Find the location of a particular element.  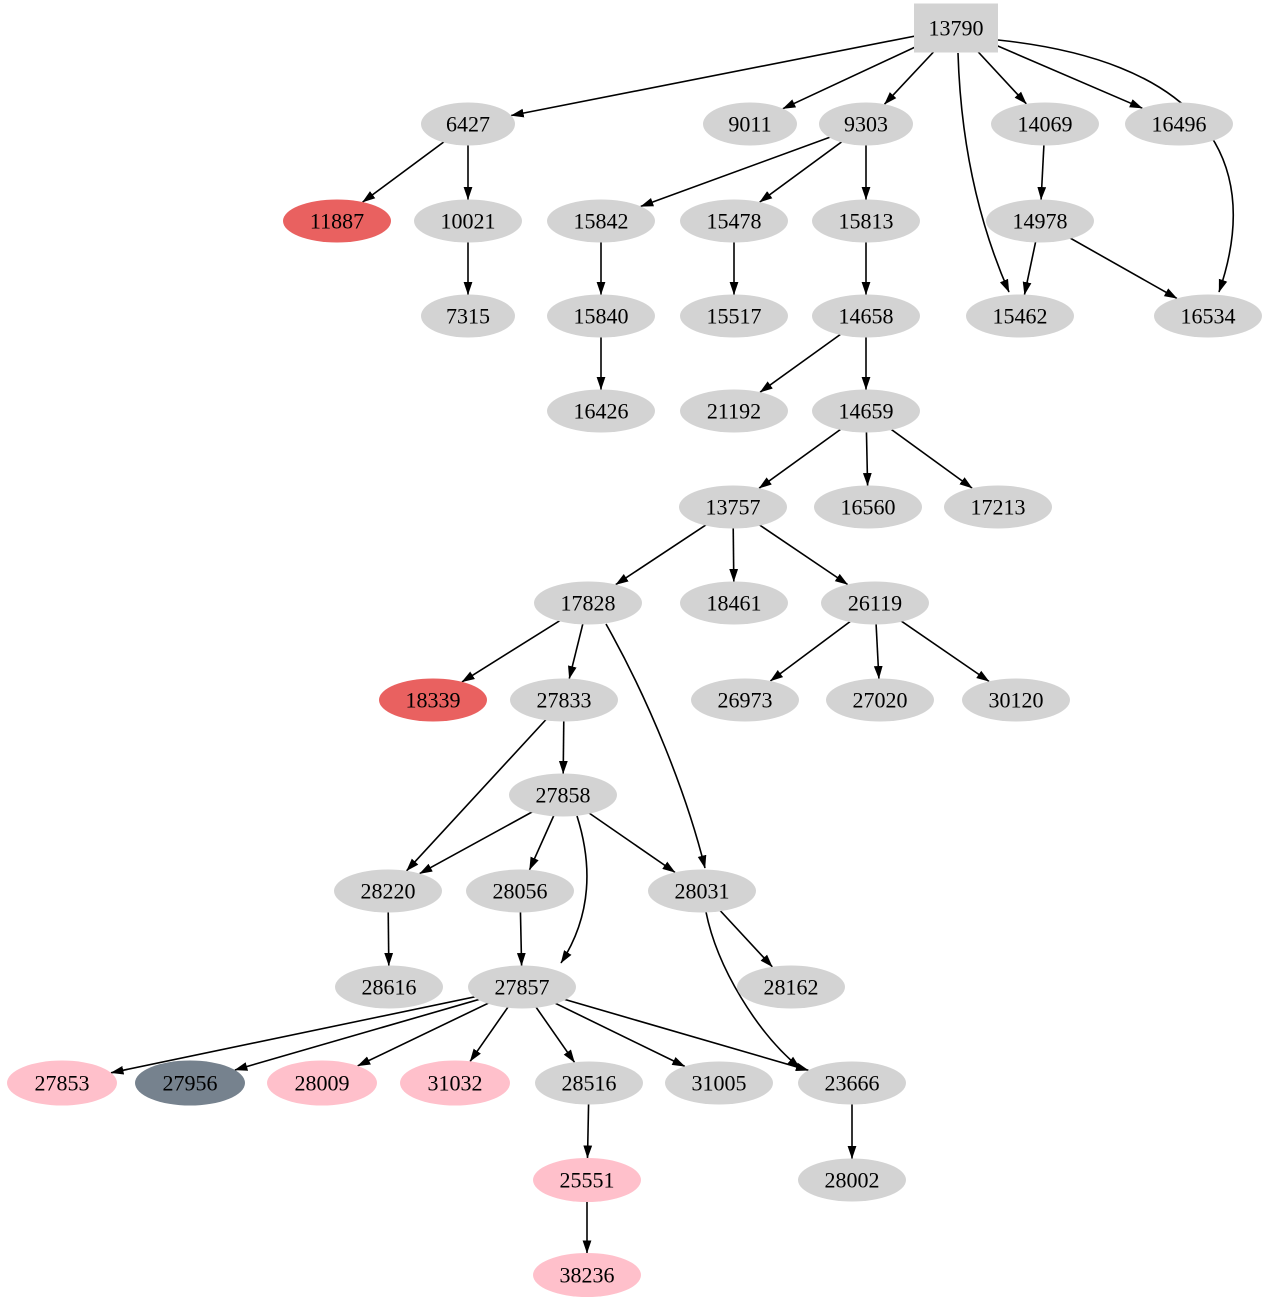

node-label-26973: 26973 is located at coordinates (745, 700).